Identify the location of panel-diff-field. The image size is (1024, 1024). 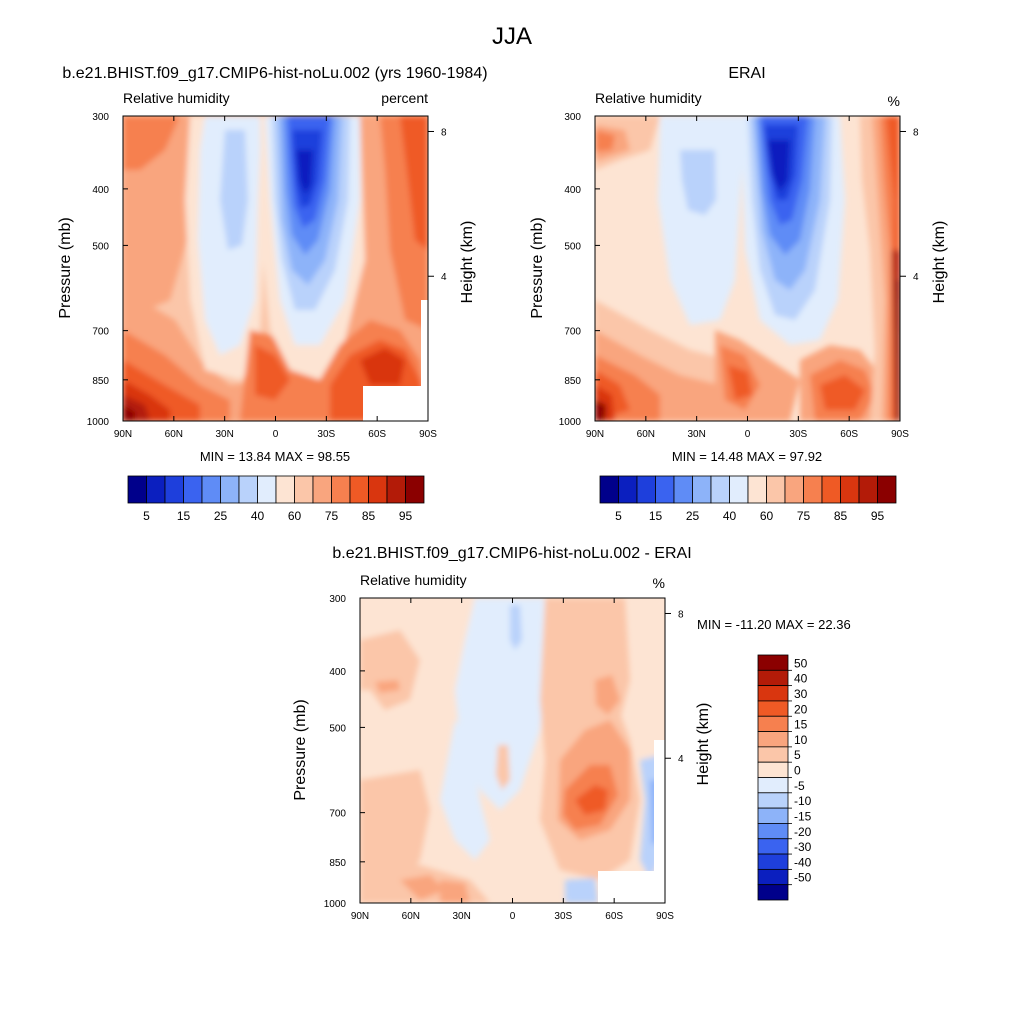
(512, 750).